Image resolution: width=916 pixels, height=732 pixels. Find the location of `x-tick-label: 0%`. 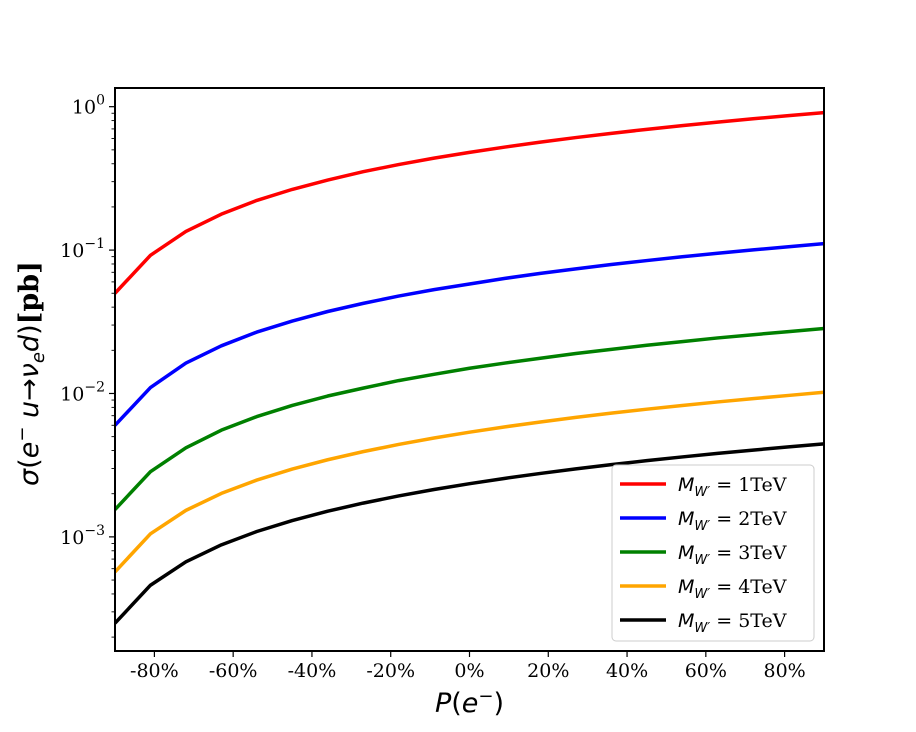

x-tick-label: 0% is located at coordinates (469, 671).